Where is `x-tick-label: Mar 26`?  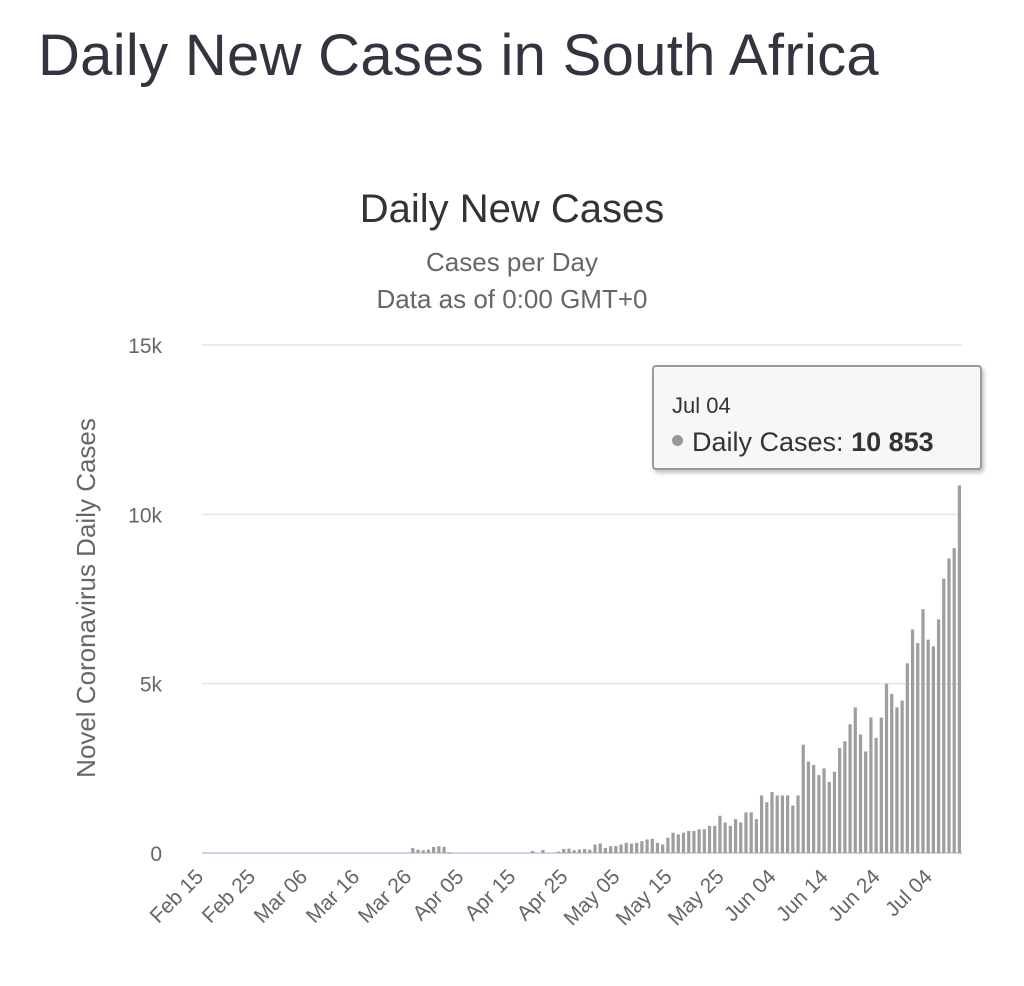
x-tick-label: Mar 26 is located at coordinates (385, 896).